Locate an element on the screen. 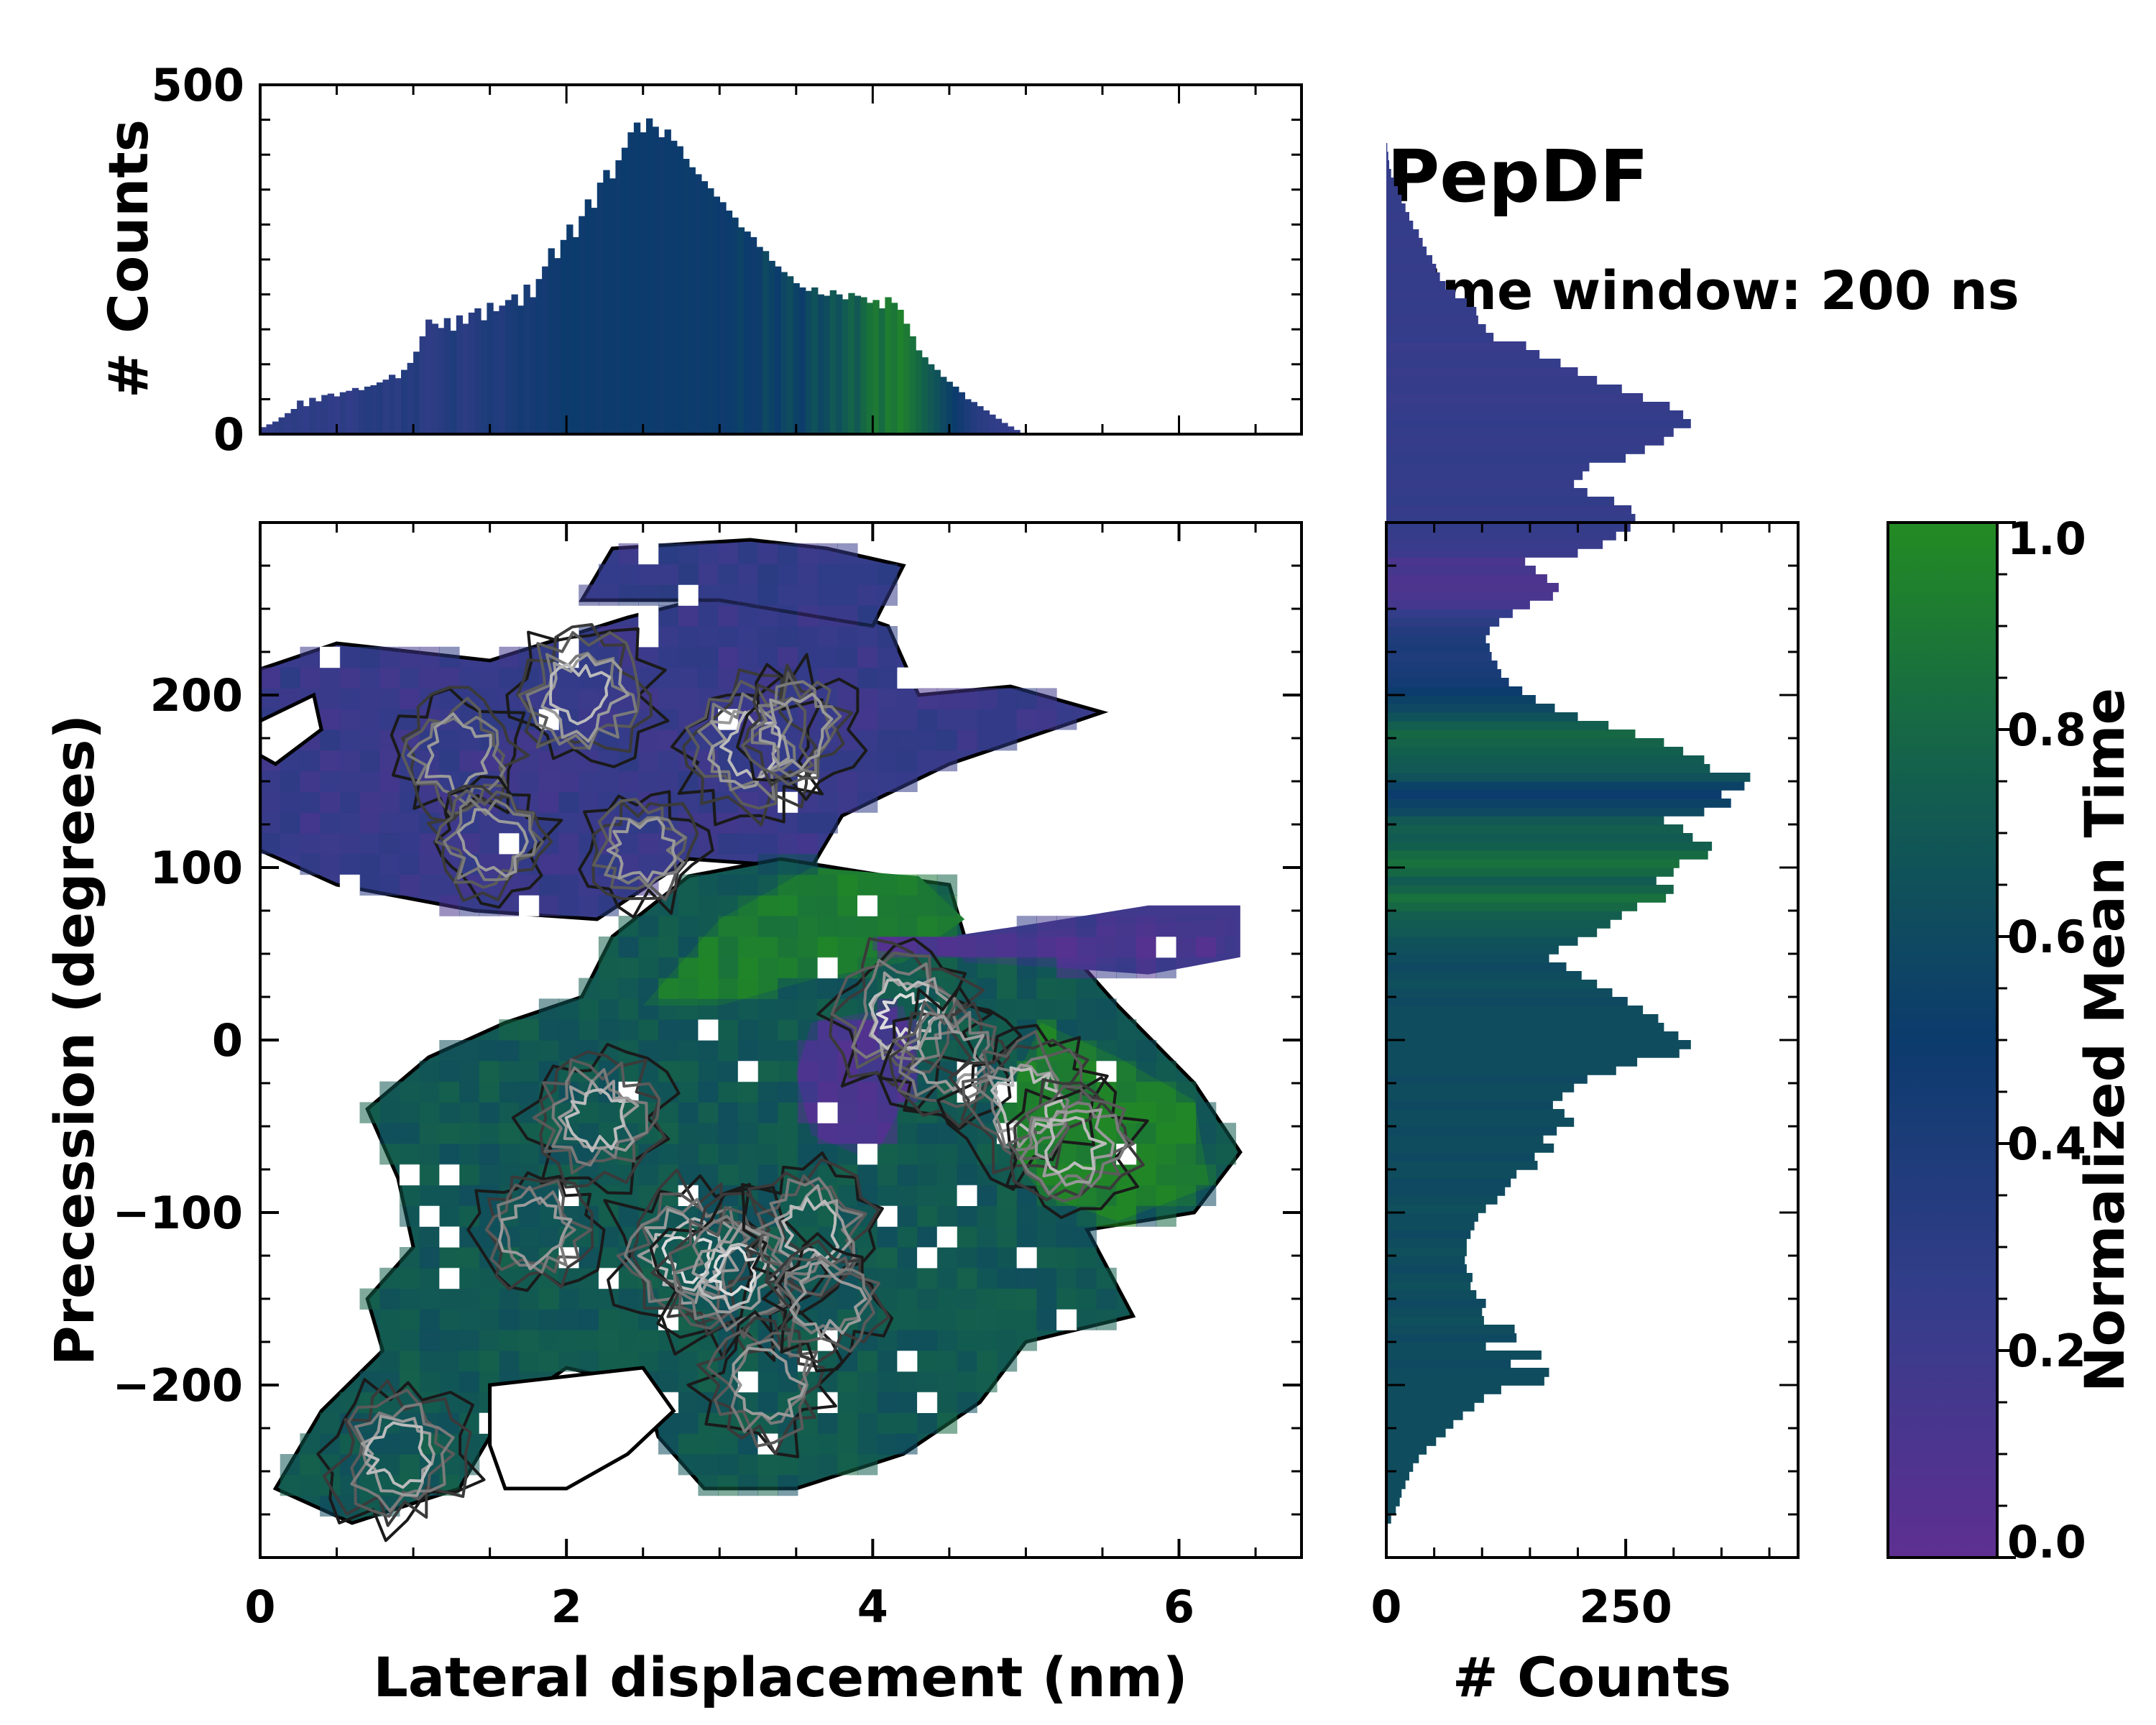  right-x-tick-label: 250 is located at coordinates (1625, 1607).